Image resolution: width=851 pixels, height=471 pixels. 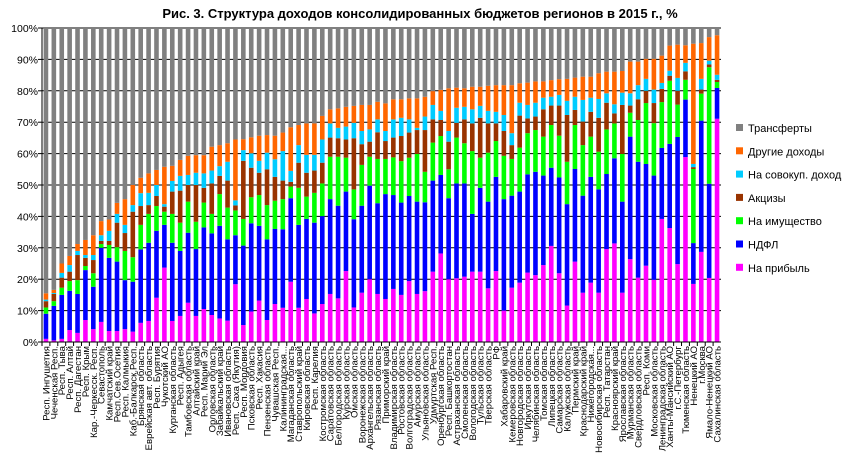 What do you see at coordinates (789, 176) in the screenshot?
I see `legend-item: На совокуп. доход` at bounding box center [789, 176].